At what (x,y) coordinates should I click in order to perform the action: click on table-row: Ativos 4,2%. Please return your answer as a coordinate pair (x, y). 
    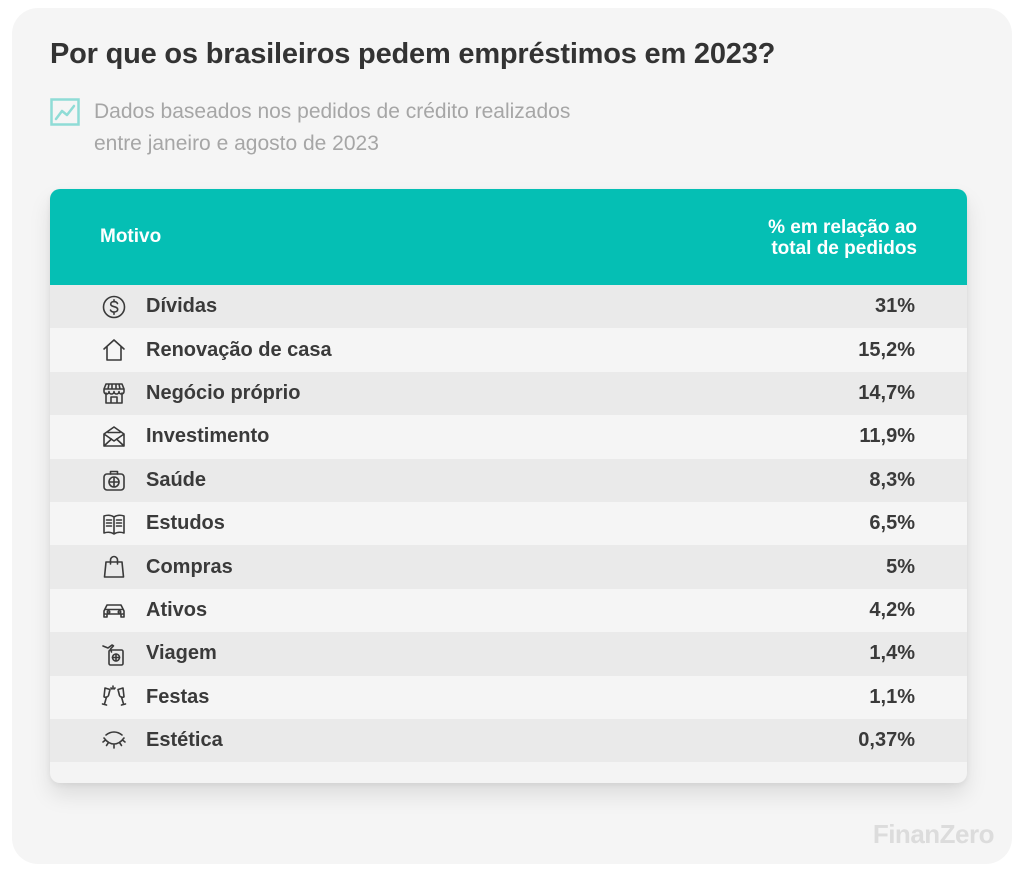
    Looking at the image, I should click on (508, 610).